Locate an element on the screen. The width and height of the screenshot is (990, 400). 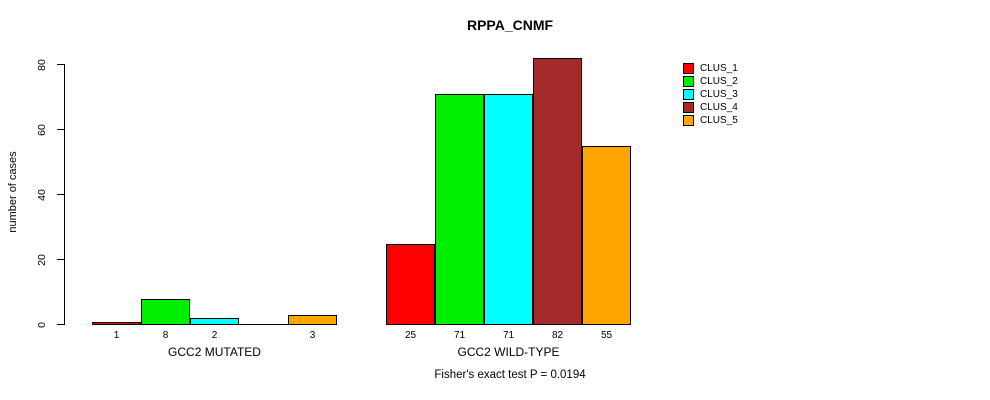
bar-value-label: 55 is located at coordinates (606, 335).